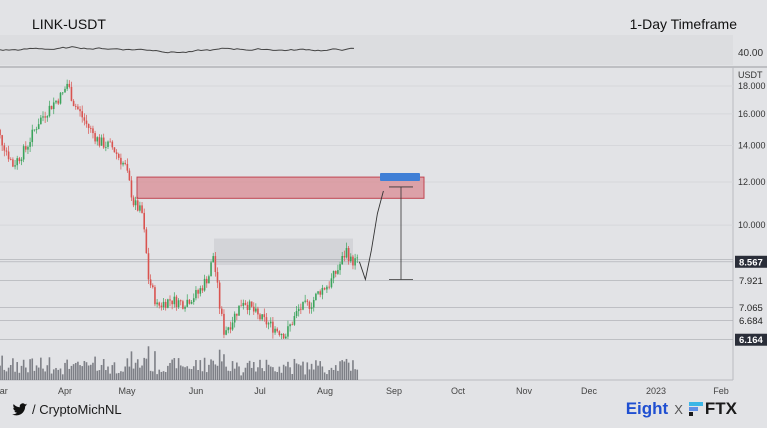 The height and width of the screenshot is (428, 767). Describe the element at coordinates (67, 409) in the screenshot. I see `twitter-handle: / CryptoMichNL` at that location.